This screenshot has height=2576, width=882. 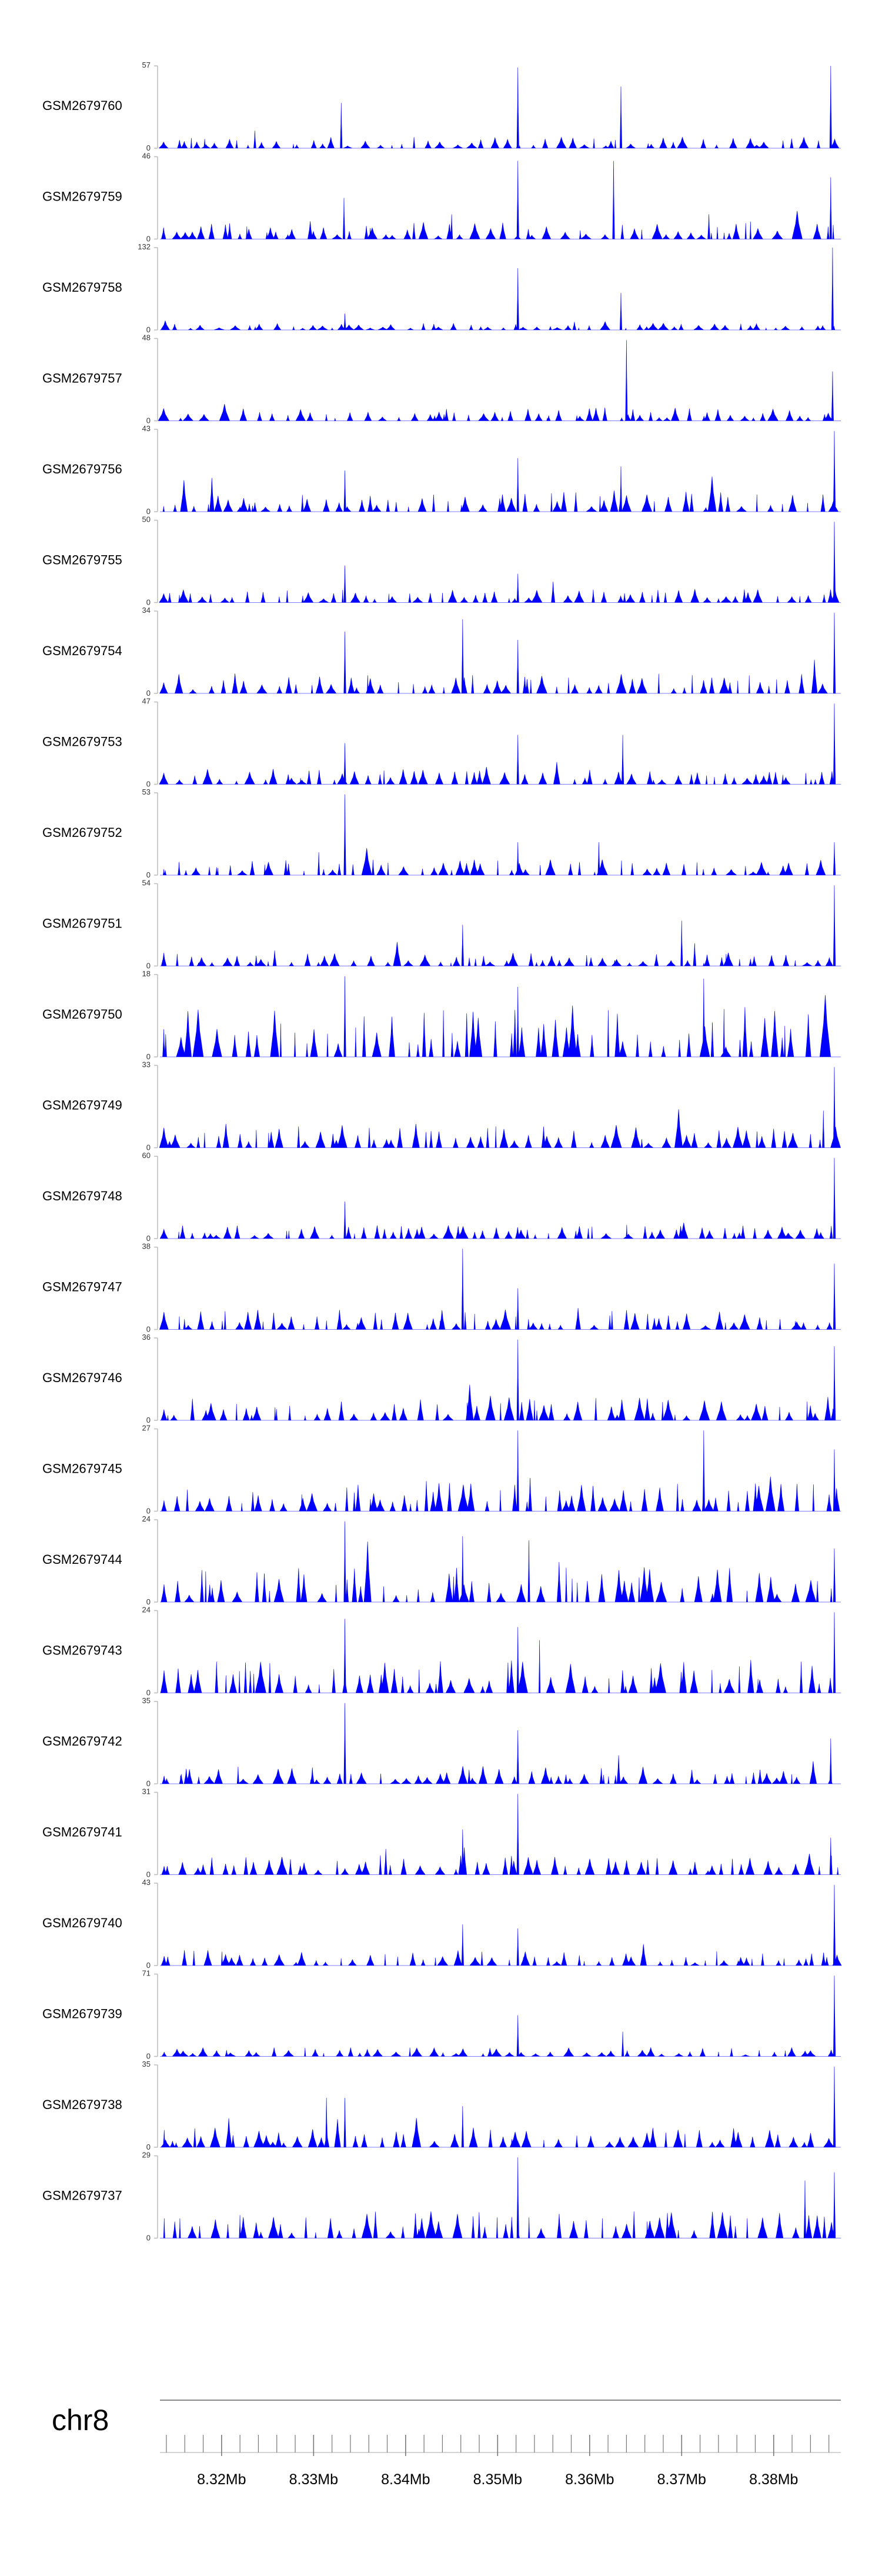 I want to click on y-max-label: 46, so click(x=146, y=156).